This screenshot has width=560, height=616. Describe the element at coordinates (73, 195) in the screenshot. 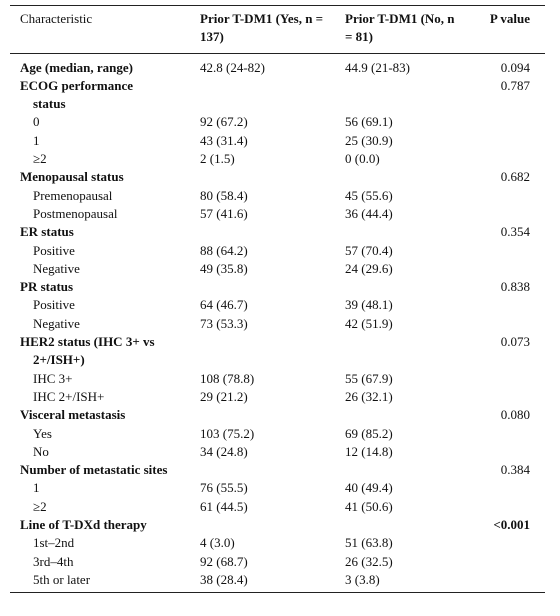

I see `row-label: Premenopausal` at that location.